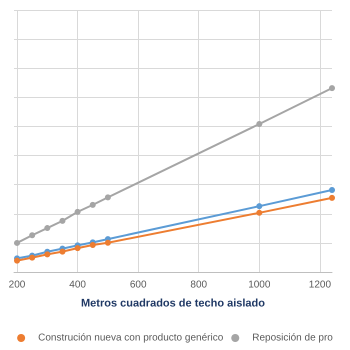 Image resolution: width=350 pixels, height=350 pixels. Describe the element at coordinates (17, 285) in the screenshot. I see `x-tick-label: 200` at that location.